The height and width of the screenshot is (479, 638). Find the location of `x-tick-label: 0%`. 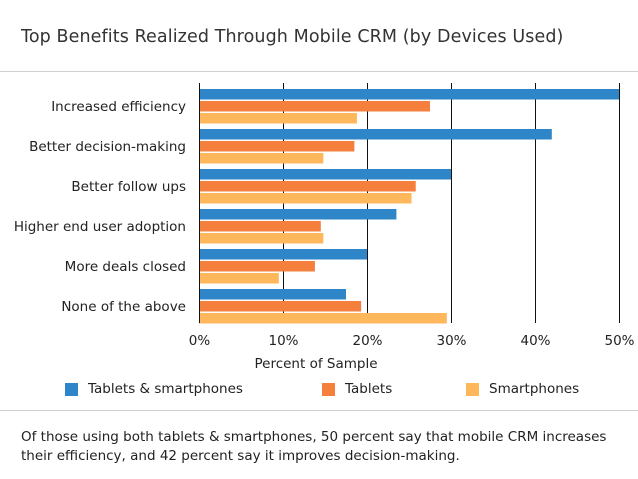

x-tick-label: 0% is located at coordinates (200, 341).